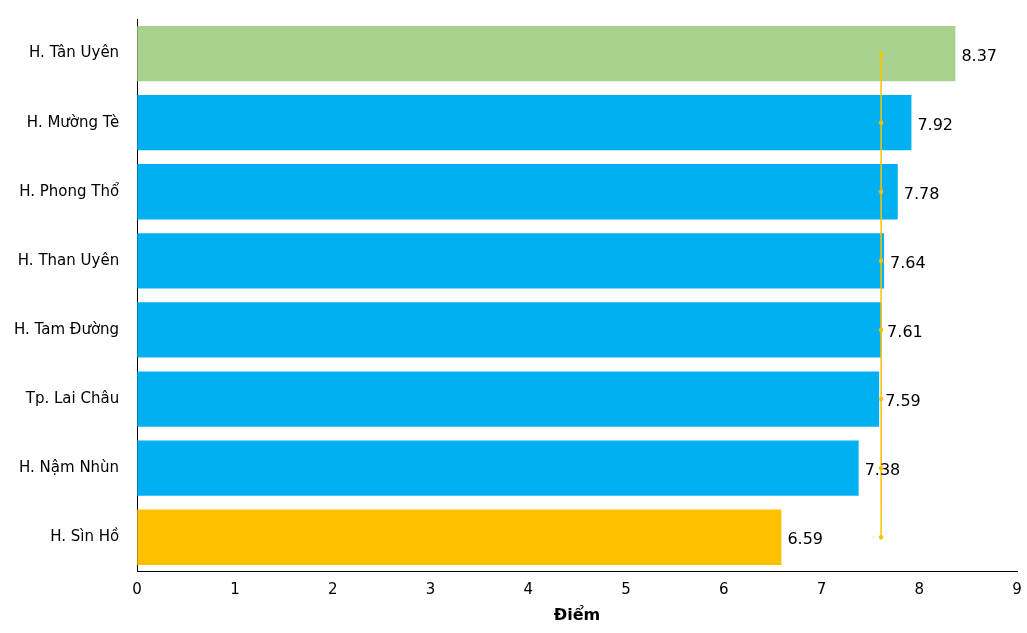 Image resolution: width=1027 pixels, height=633 pixels. I want to click on x-axis-title: Điểm, so click(577, 614).